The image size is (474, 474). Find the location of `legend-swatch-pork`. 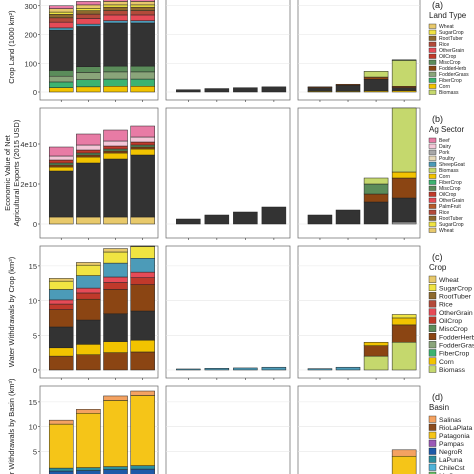

legend-swatch-pork is located at coordinates (432, 152).